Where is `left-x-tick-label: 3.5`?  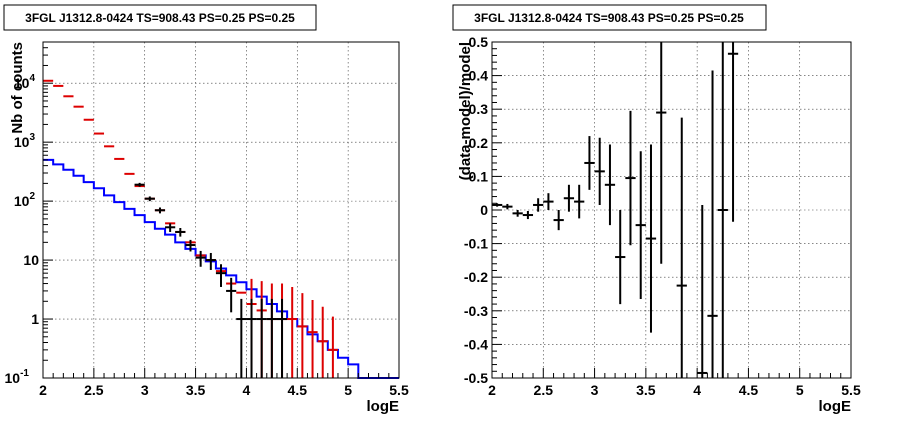 left-x-tick-label: 3.5 is located at coordinates (196, 390).